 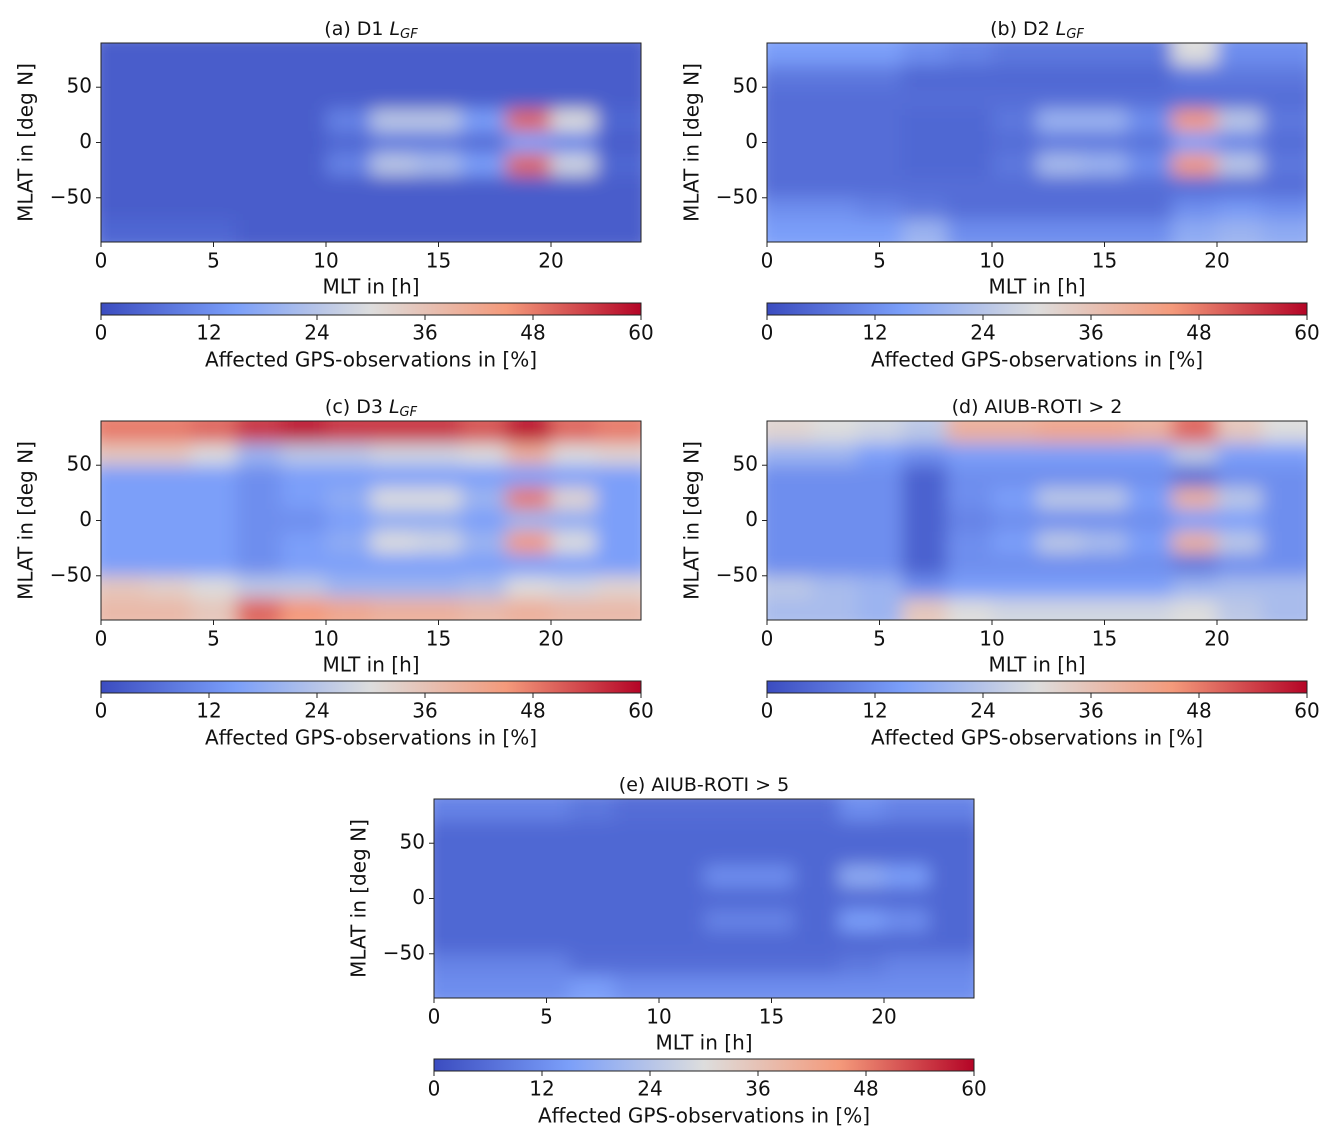 I want to click on colorbar-tick-label: 48, so click(x=1198, y=333).